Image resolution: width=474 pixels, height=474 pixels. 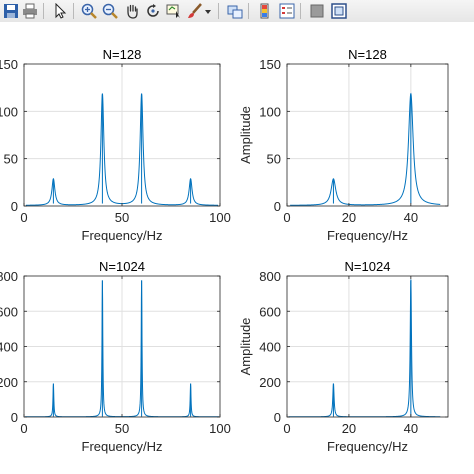 I want to click on zoom-out-icon, so click(x=110, y=11).